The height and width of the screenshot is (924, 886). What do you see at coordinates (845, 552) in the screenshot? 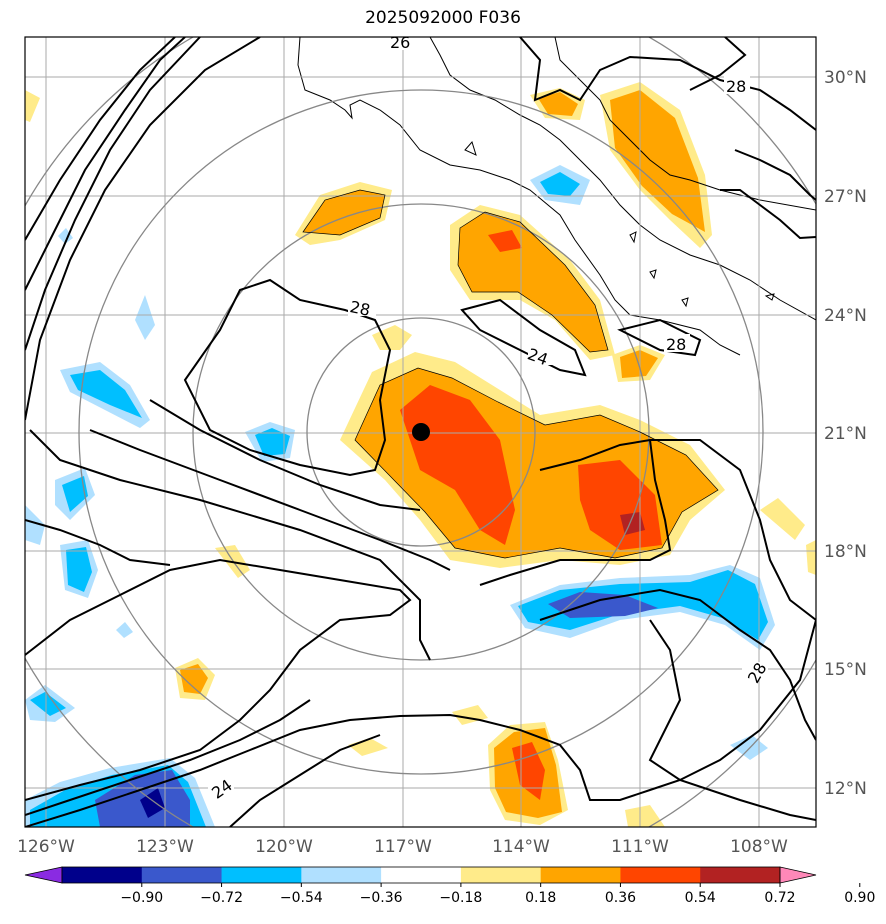
I see `lat-label: 18°N` at bounding box center [845, 552].